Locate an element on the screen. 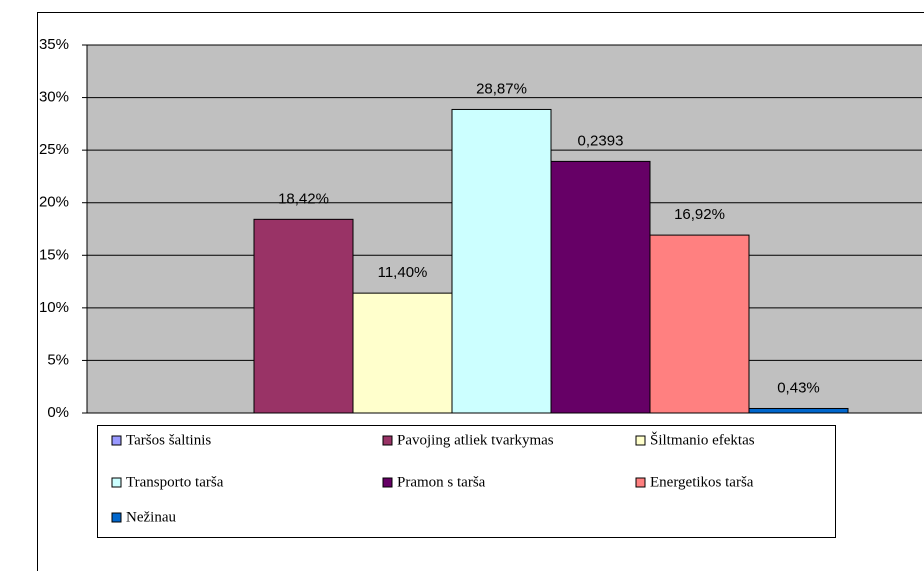  y-tick-label: 30% is located at coordinates (54, 97).